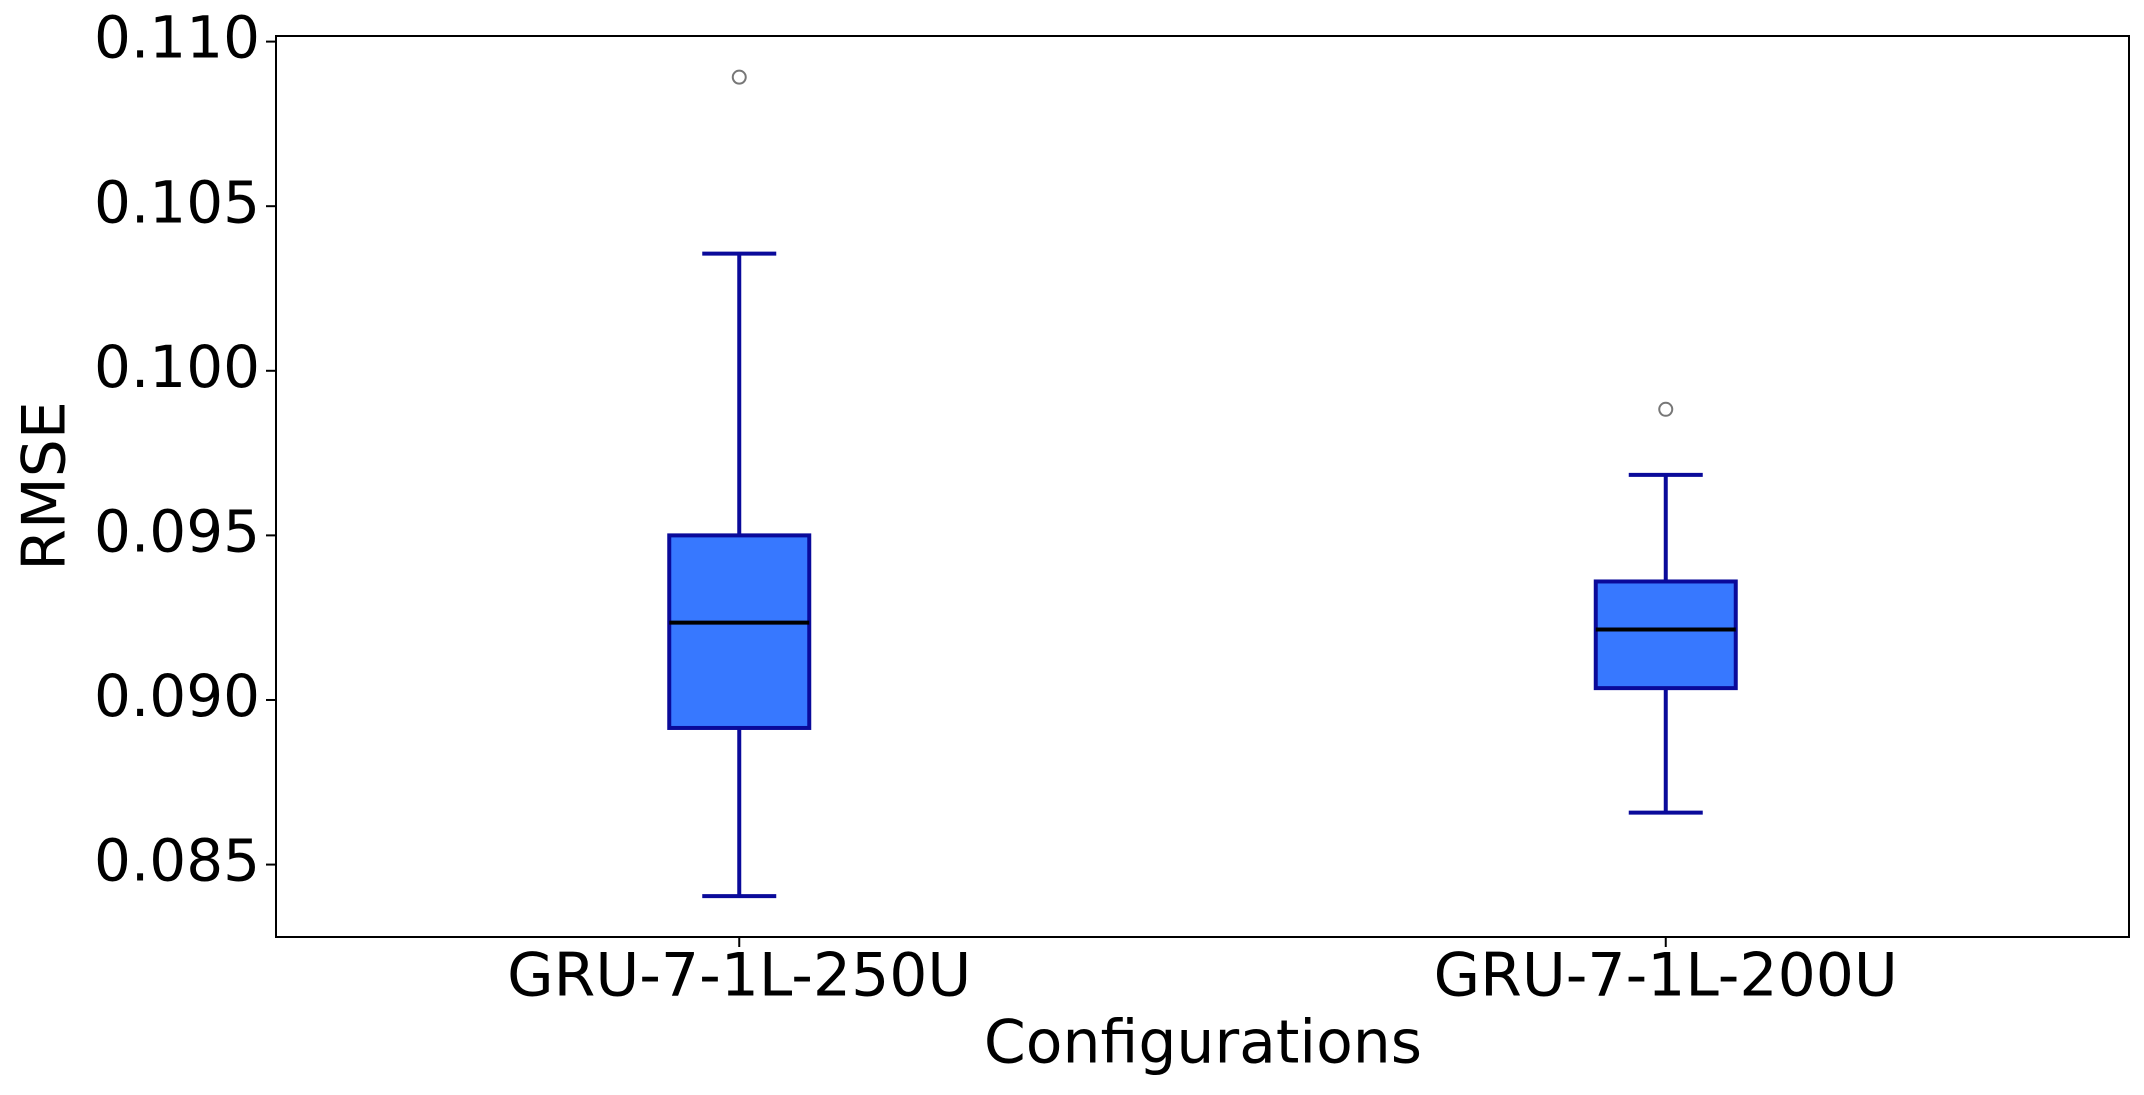 The image size is (2144, 1095). Describe the element at coordinates (177, 531) in the screenshot. I see `y-tick-label: 0.095` at that location.